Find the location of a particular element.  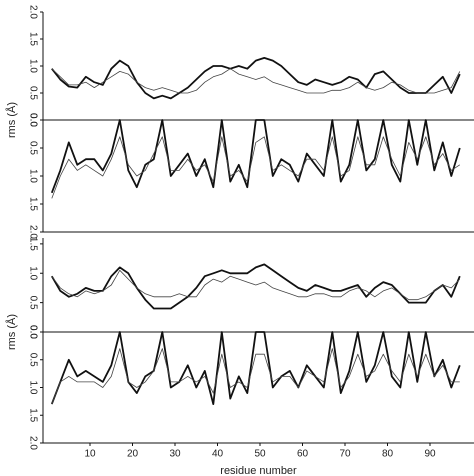

x-tick-label: 70 is located at coordinates (345, 454).